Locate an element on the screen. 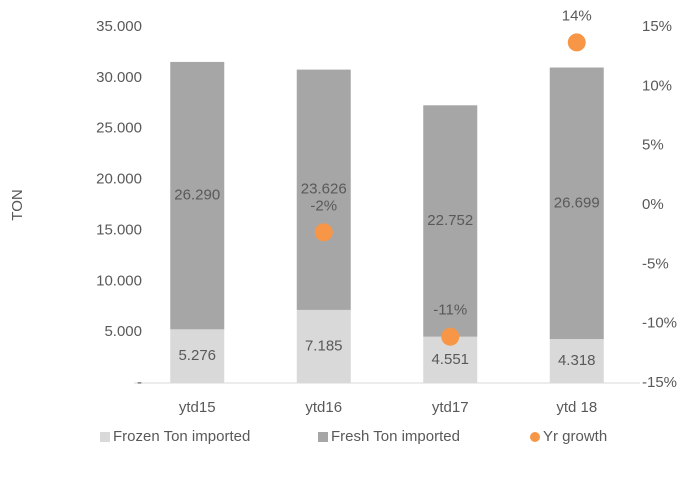  data-label: 14% is located at coordinates (577, 15).